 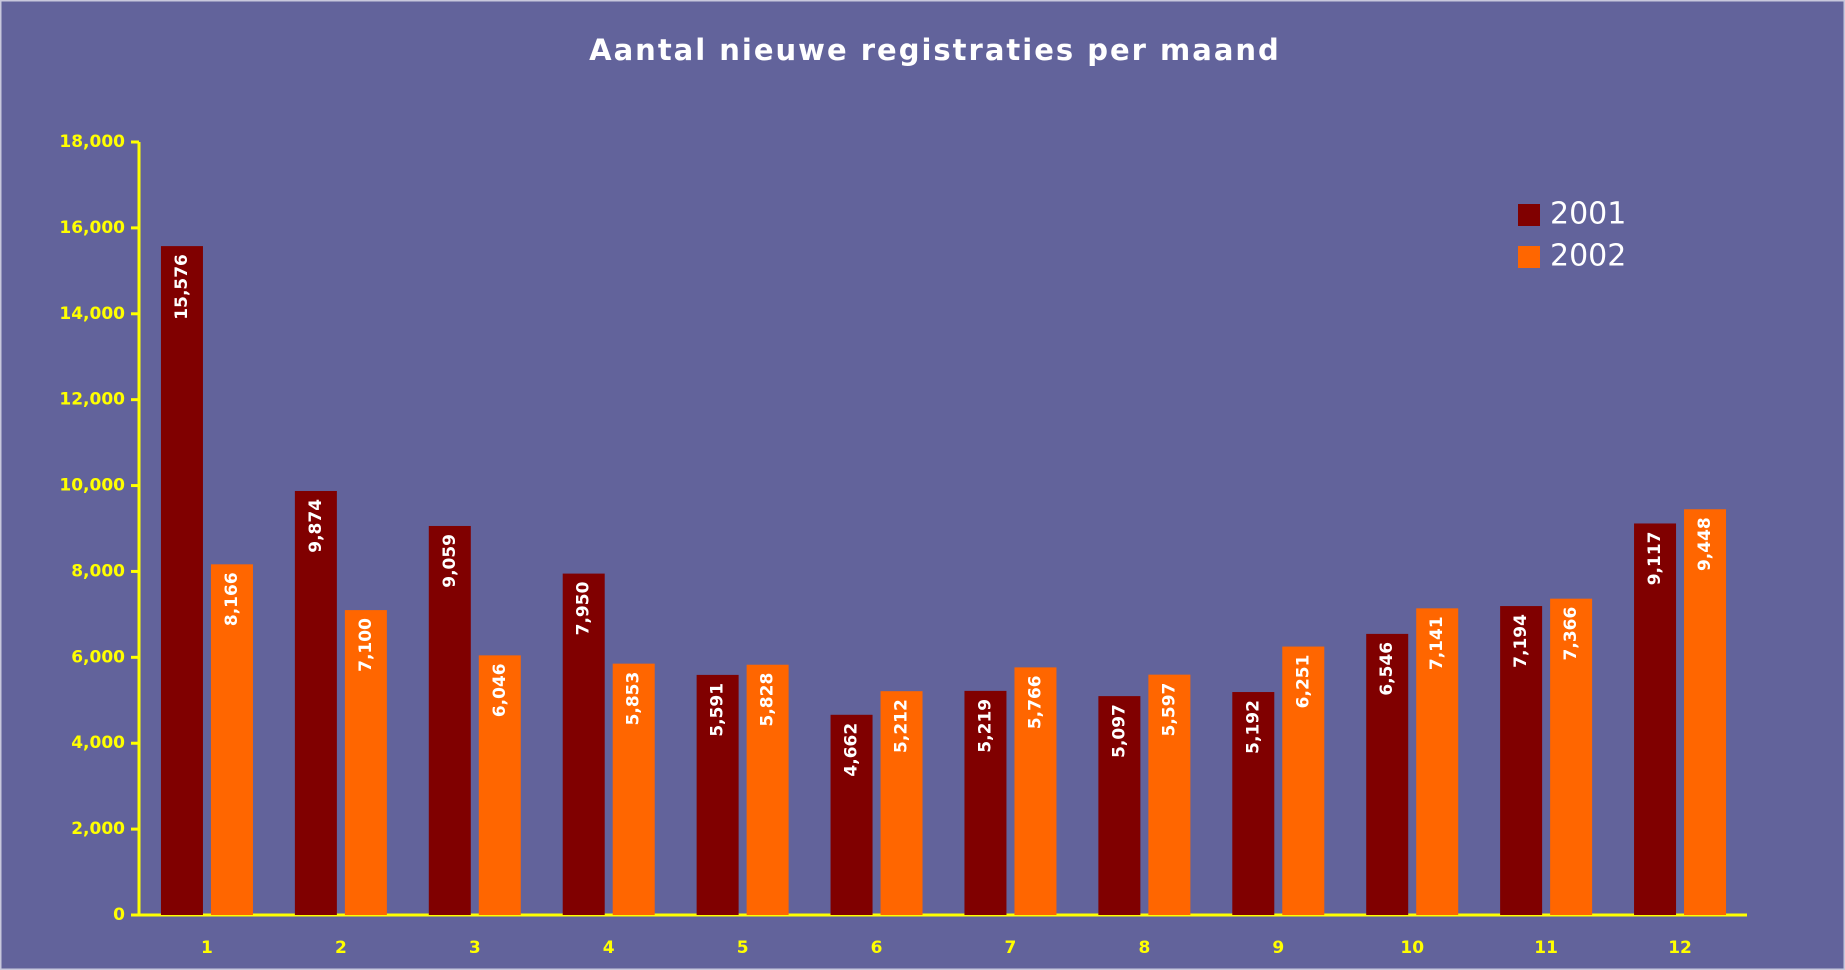 What do you see at coordinates (634, 699) in the screenshot?
I see `value-label: 5,853` at bounding box center [634, 699].